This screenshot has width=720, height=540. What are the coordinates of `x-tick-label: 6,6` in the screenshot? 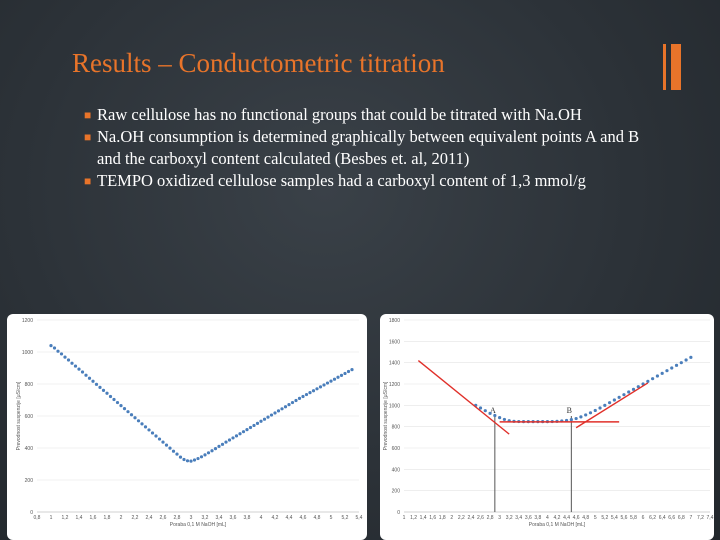 It's located at (671, 518).